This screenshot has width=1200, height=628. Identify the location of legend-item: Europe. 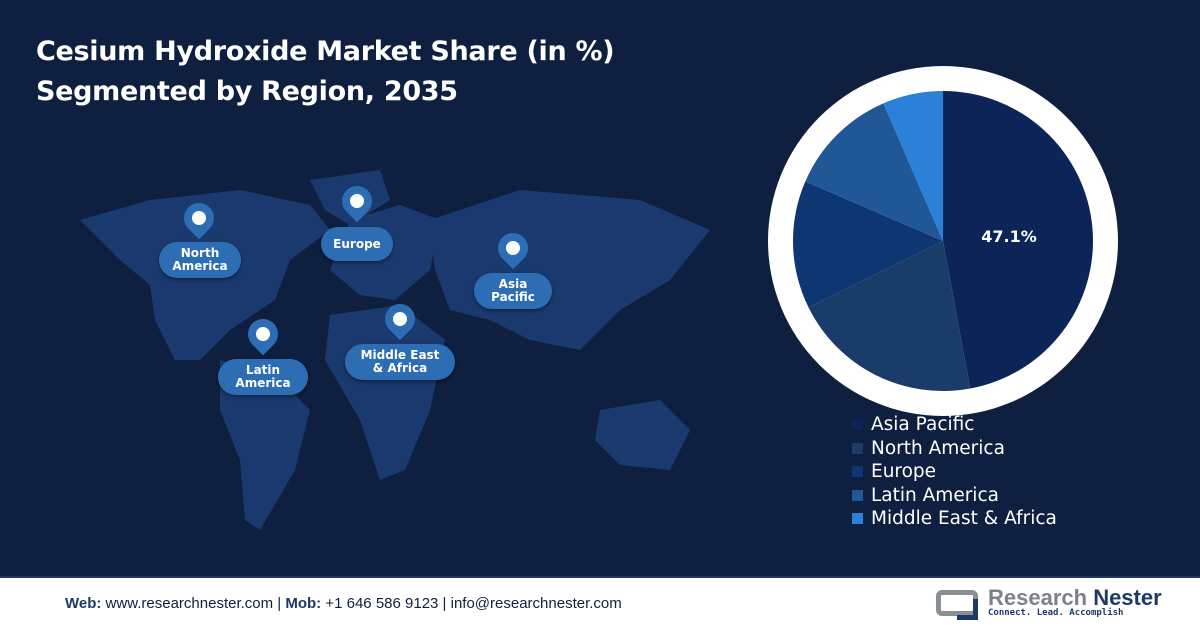
(954, 472).